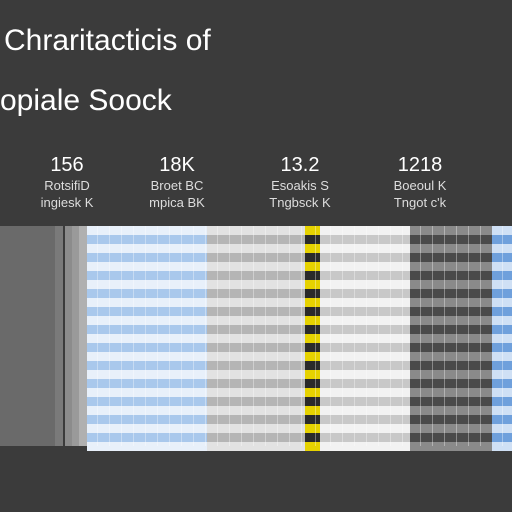  I want to click on stat-label: Broet BC, so click(177, 185).